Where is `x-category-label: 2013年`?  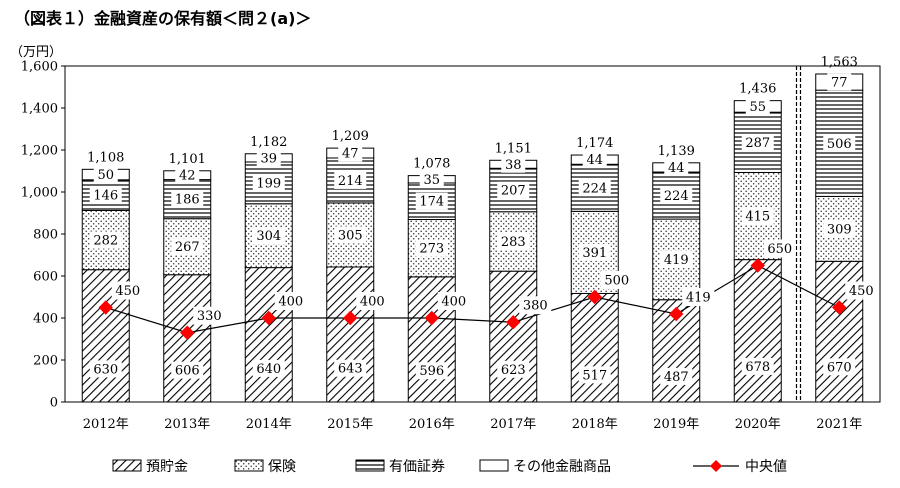
x-category-label: 2013年 is located at coordinates (187, 424).